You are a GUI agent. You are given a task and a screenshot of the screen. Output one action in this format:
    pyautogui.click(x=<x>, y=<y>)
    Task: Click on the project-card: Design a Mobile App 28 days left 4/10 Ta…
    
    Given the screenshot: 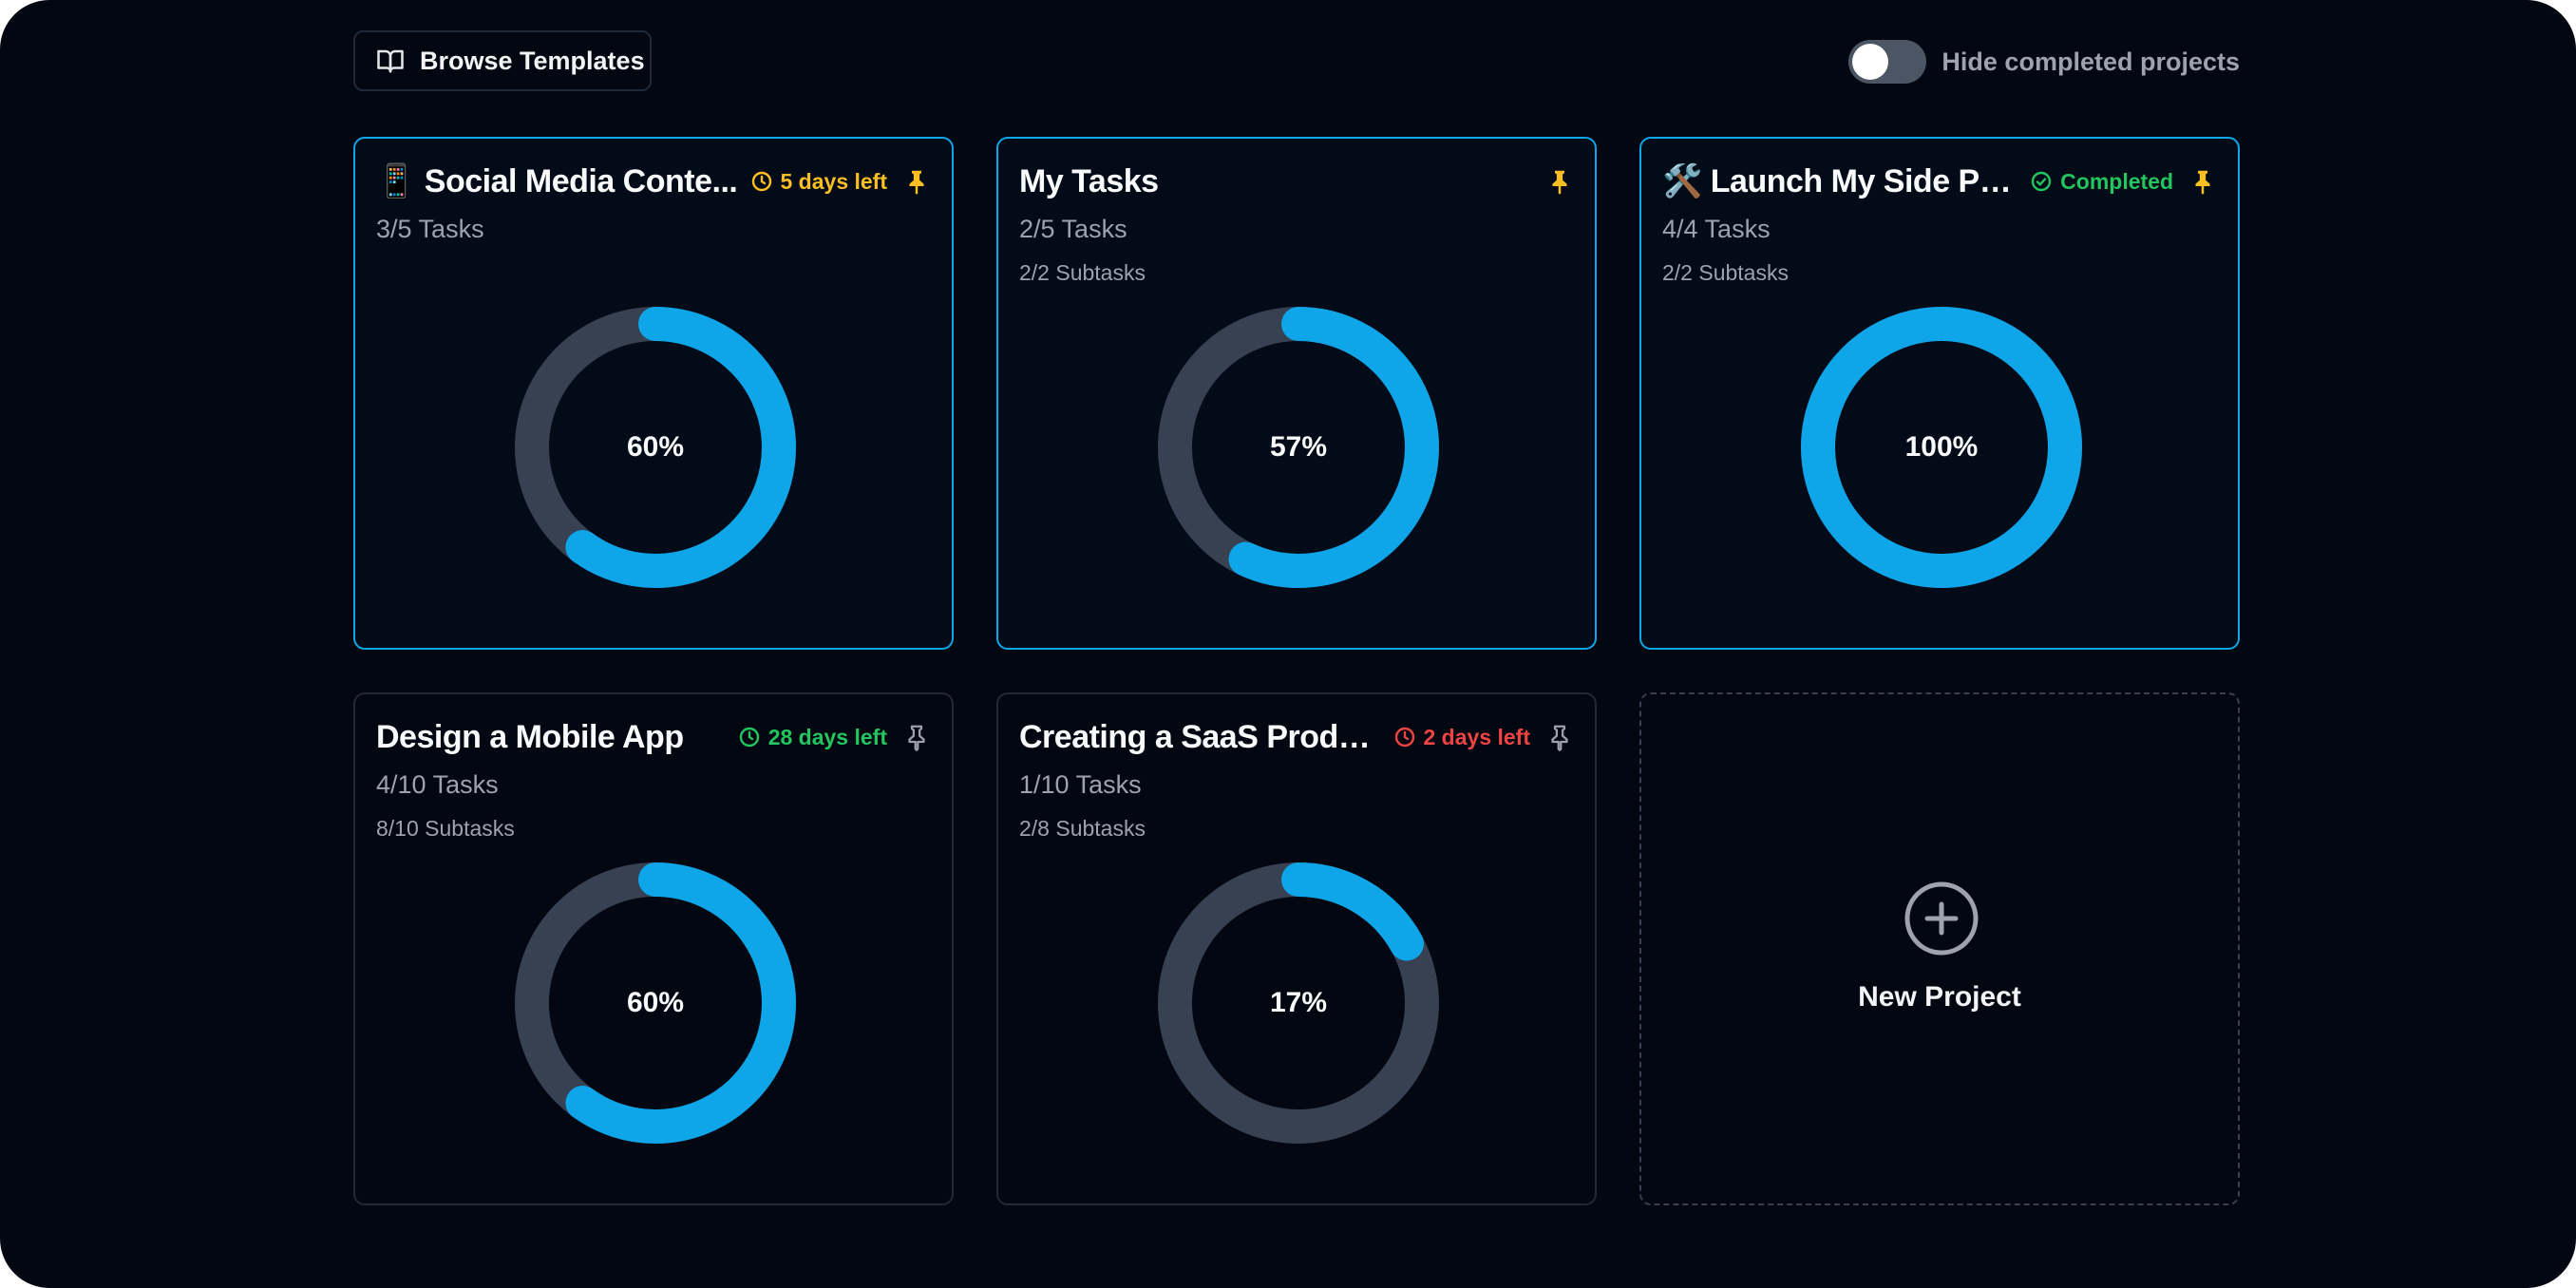 What is the action you would take?
    pyautogui.click(x=653, y=948)
    